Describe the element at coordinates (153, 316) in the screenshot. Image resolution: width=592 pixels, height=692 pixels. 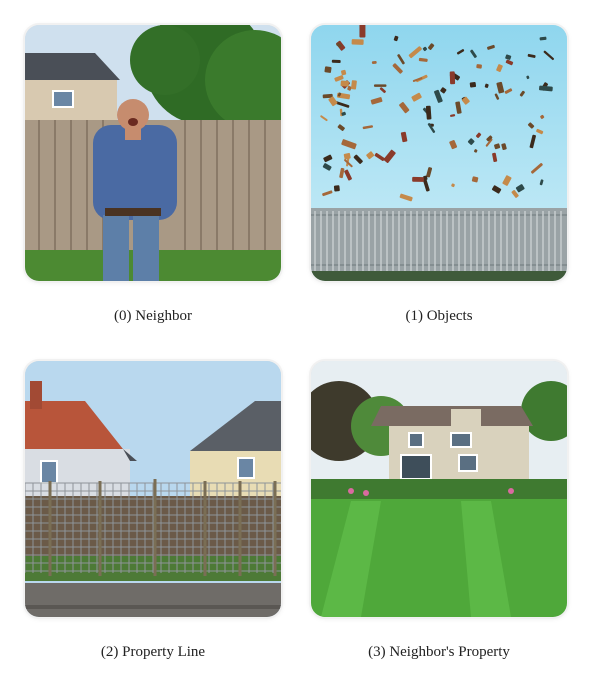
I see `caption-neighbor: (0) Neighbor` at that location.